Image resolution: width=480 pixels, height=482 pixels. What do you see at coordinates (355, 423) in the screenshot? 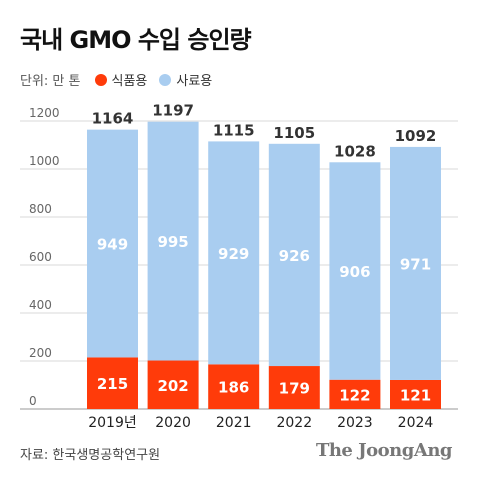
I see `x-tick-label: 2023` at bounding box center [355, 423].